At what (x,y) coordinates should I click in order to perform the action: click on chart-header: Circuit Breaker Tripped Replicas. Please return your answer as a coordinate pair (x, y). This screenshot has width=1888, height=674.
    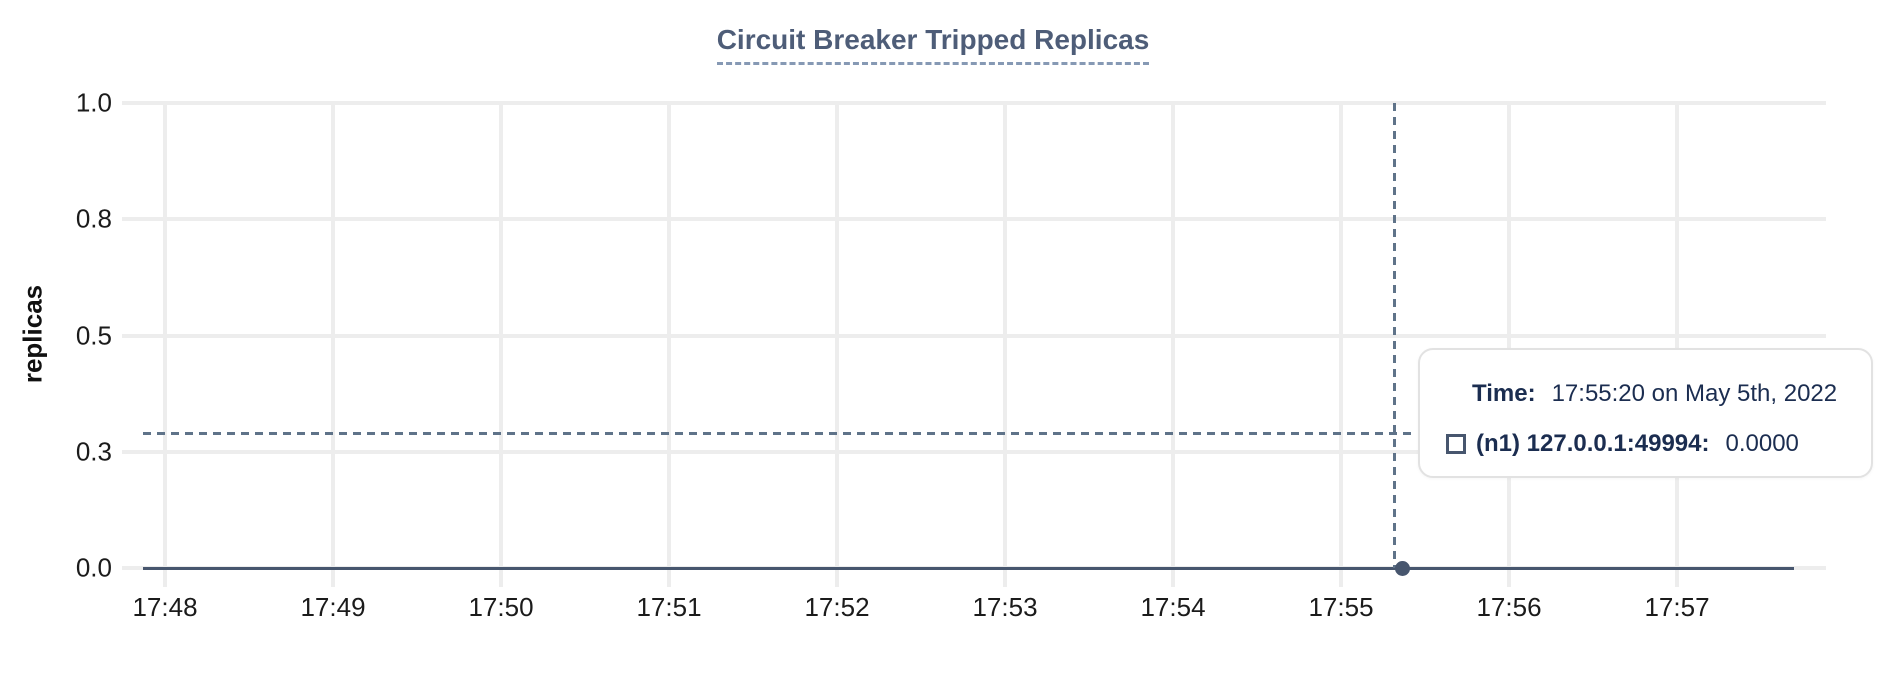
    Looking at the image, I should click on (933, 44).